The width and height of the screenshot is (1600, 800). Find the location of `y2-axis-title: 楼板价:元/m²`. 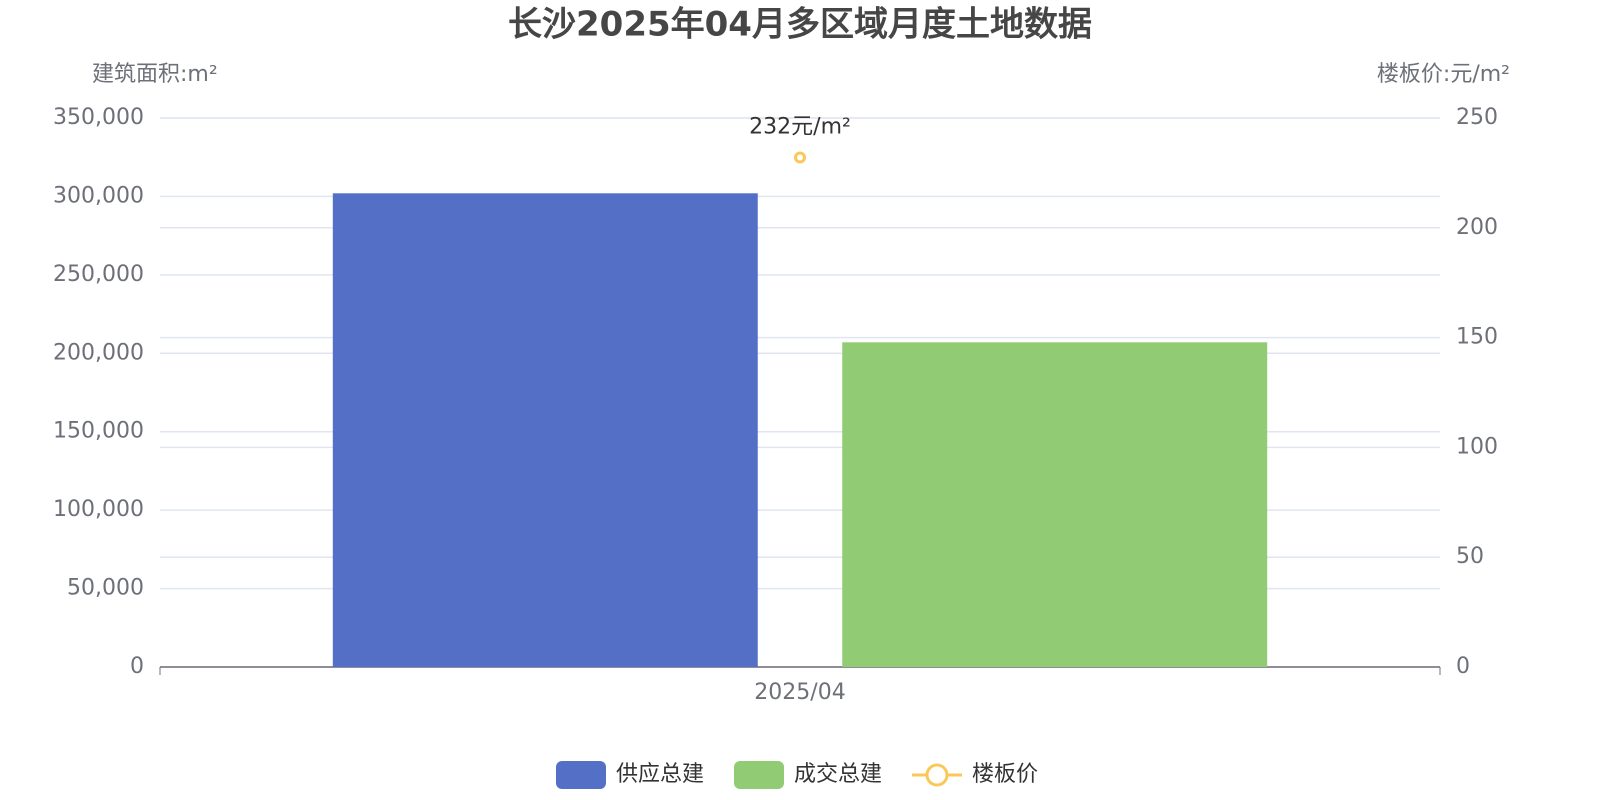

y2-axis-title: 楼板价:元/m² is located at coordinates (1443, 74).